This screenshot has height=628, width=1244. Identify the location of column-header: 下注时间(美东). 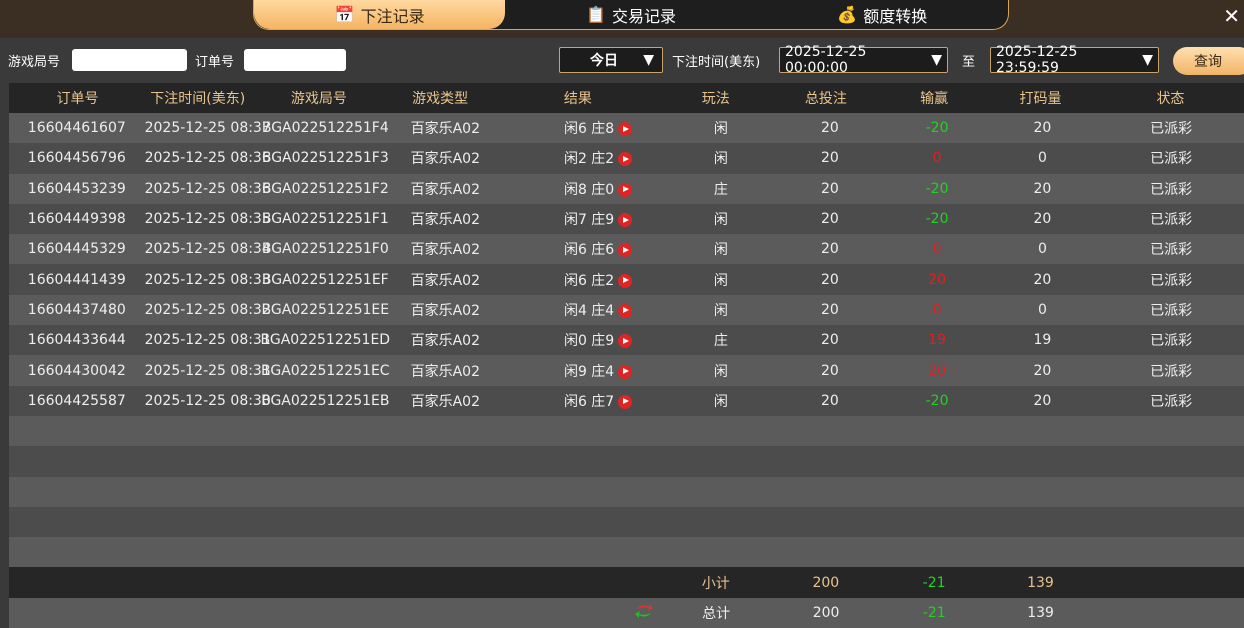
(198, 99).